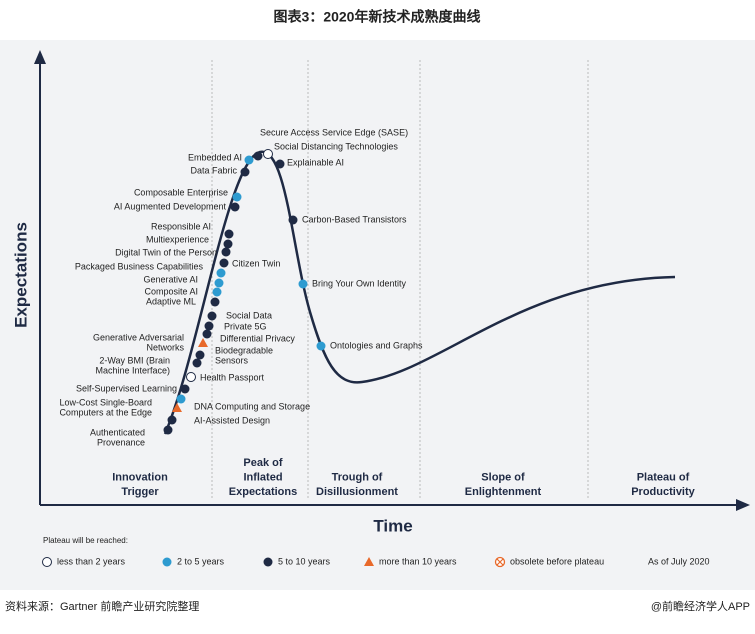 This screenshot has height=634, width=755. I want to click on tech-label: Carbon-Based Transistors, so click(354, 219).